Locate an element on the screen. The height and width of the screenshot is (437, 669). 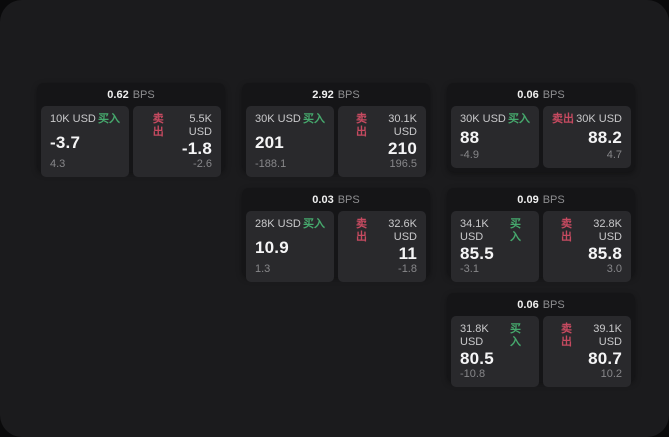
bps-value: 0.62 is located at coordinates (118, 95).